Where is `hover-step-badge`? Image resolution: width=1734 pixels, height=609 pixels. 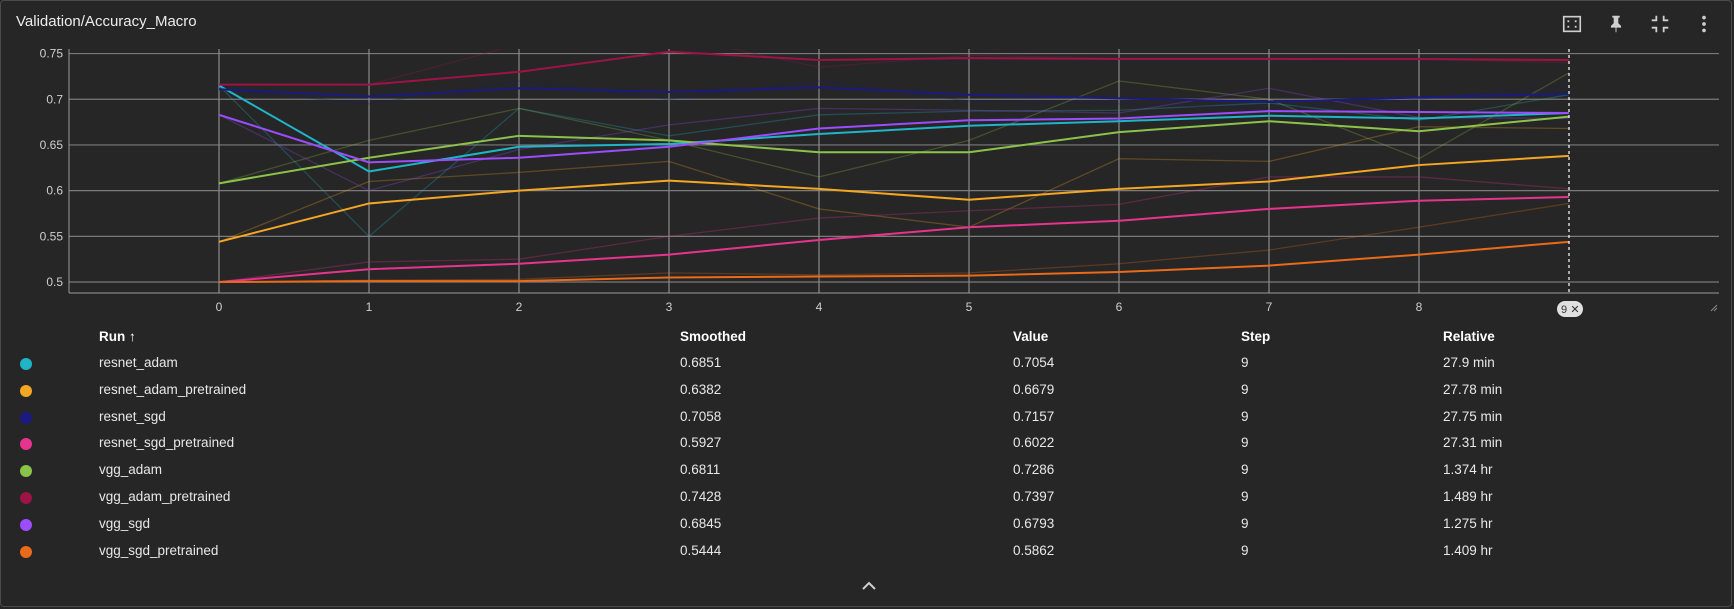
hover-step-badge is located at coordinates (1570, 309).